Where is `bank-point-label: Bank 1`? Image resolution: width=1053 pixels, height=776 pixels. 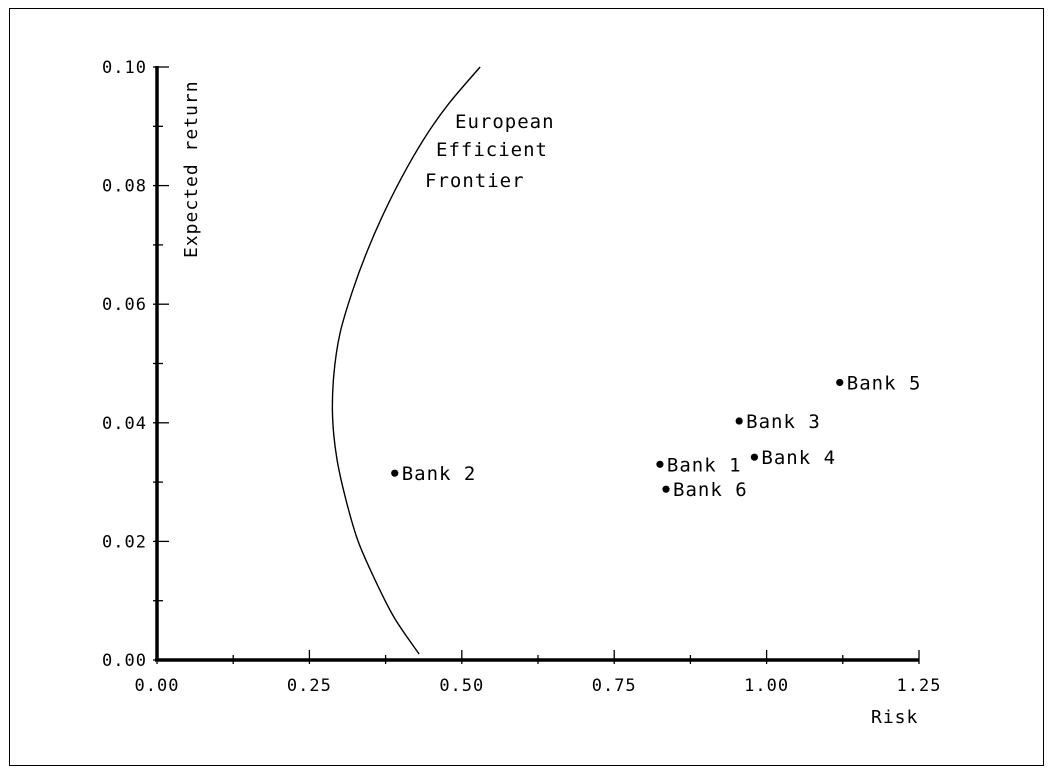
bank-point-label: Bank 1 is located at coordinates (704, 465).